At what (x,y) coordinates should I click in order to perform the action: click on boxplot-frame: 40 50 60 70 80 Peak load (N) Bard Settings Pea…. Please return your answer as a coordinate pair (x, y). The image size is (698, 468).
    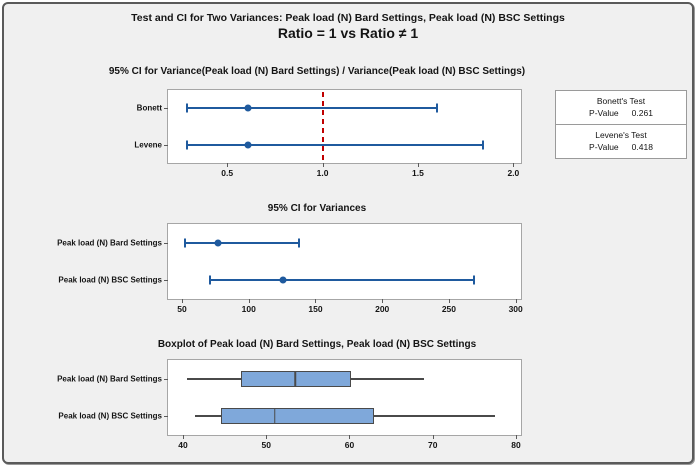
    Looking at the image, I should click on (289, 404).